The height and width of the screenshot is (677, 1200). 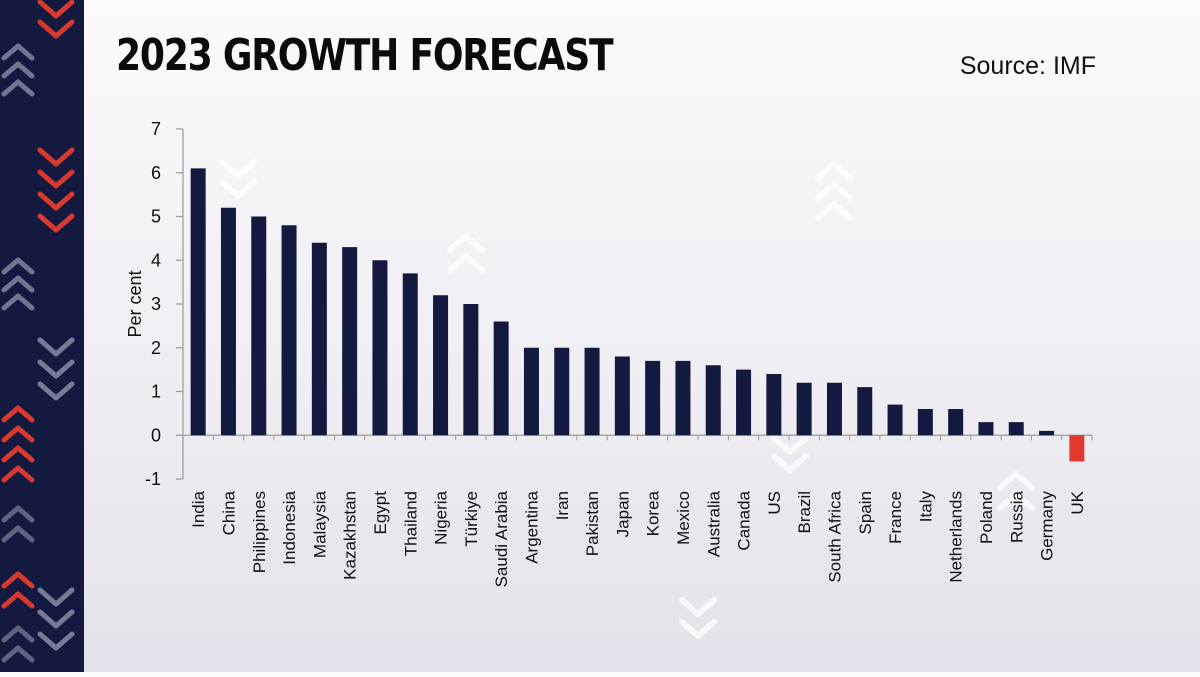 What do you see at coordinates (135, 303) in the screenshot?
I see `y-axis-title: Per cent` at bounding box center [135, 303].